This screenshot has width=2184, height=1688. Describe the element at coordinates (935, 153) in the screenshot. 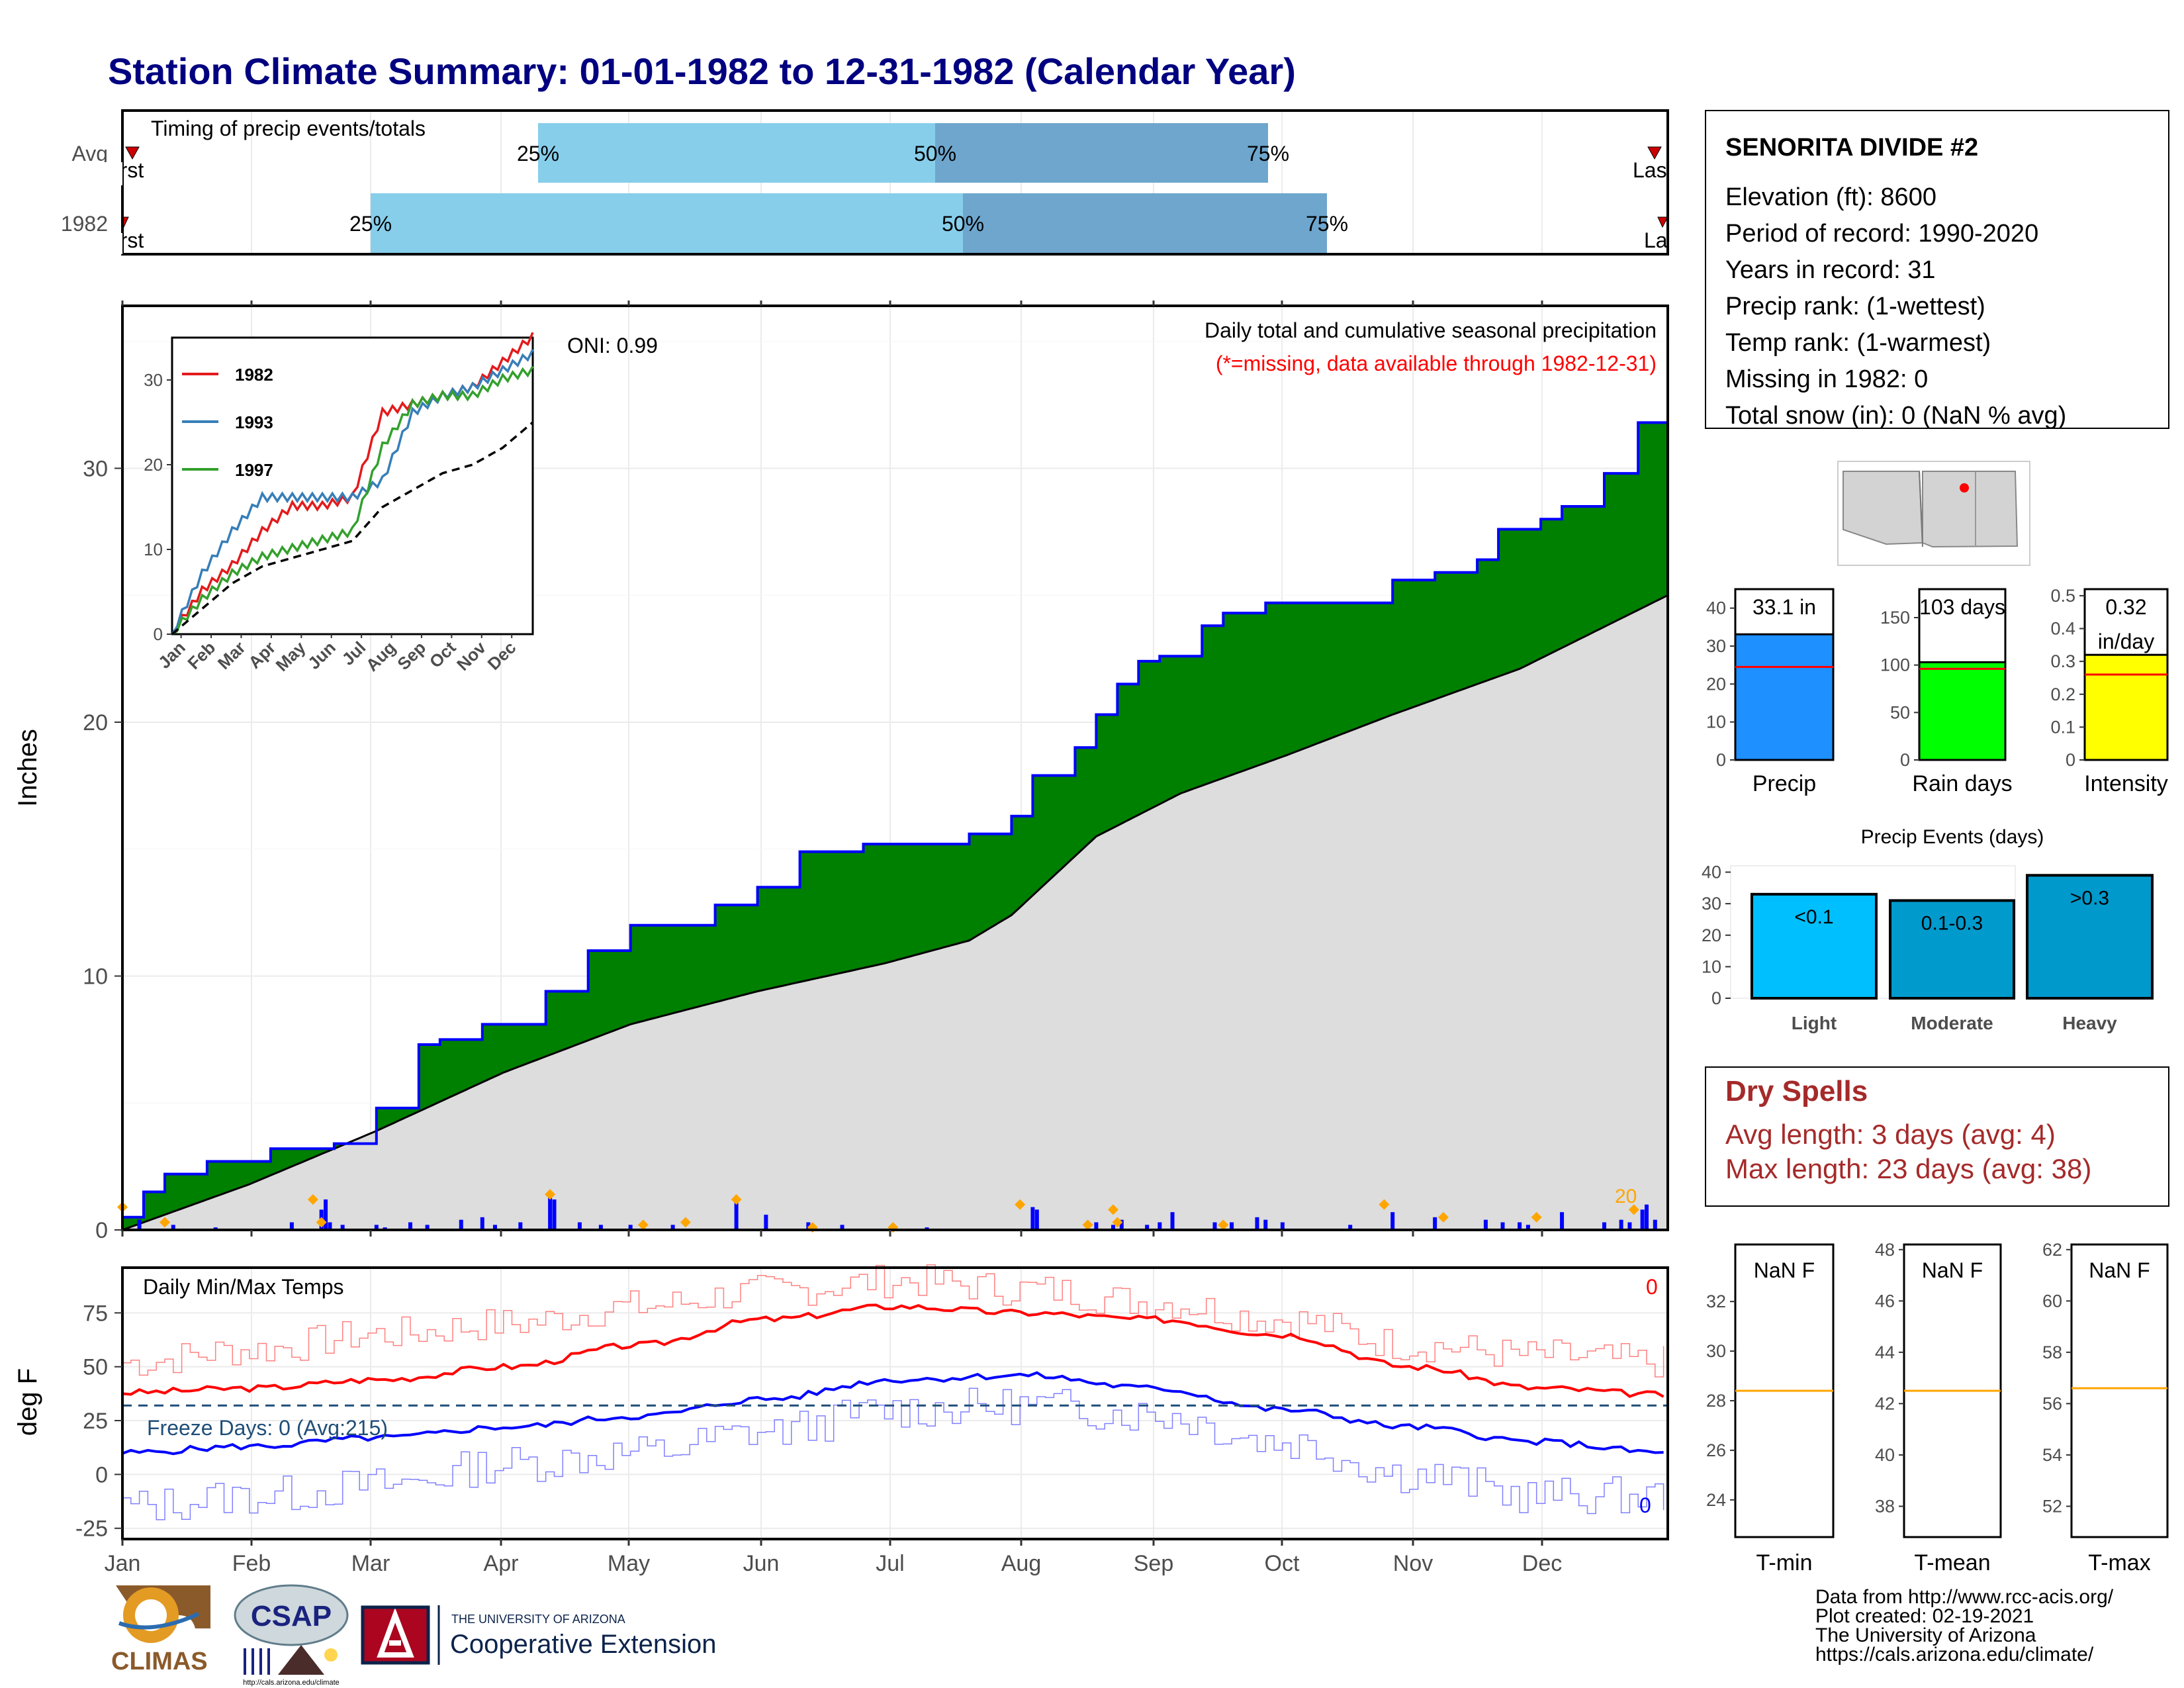

I see `timing-pct-label: 50%` at that location.